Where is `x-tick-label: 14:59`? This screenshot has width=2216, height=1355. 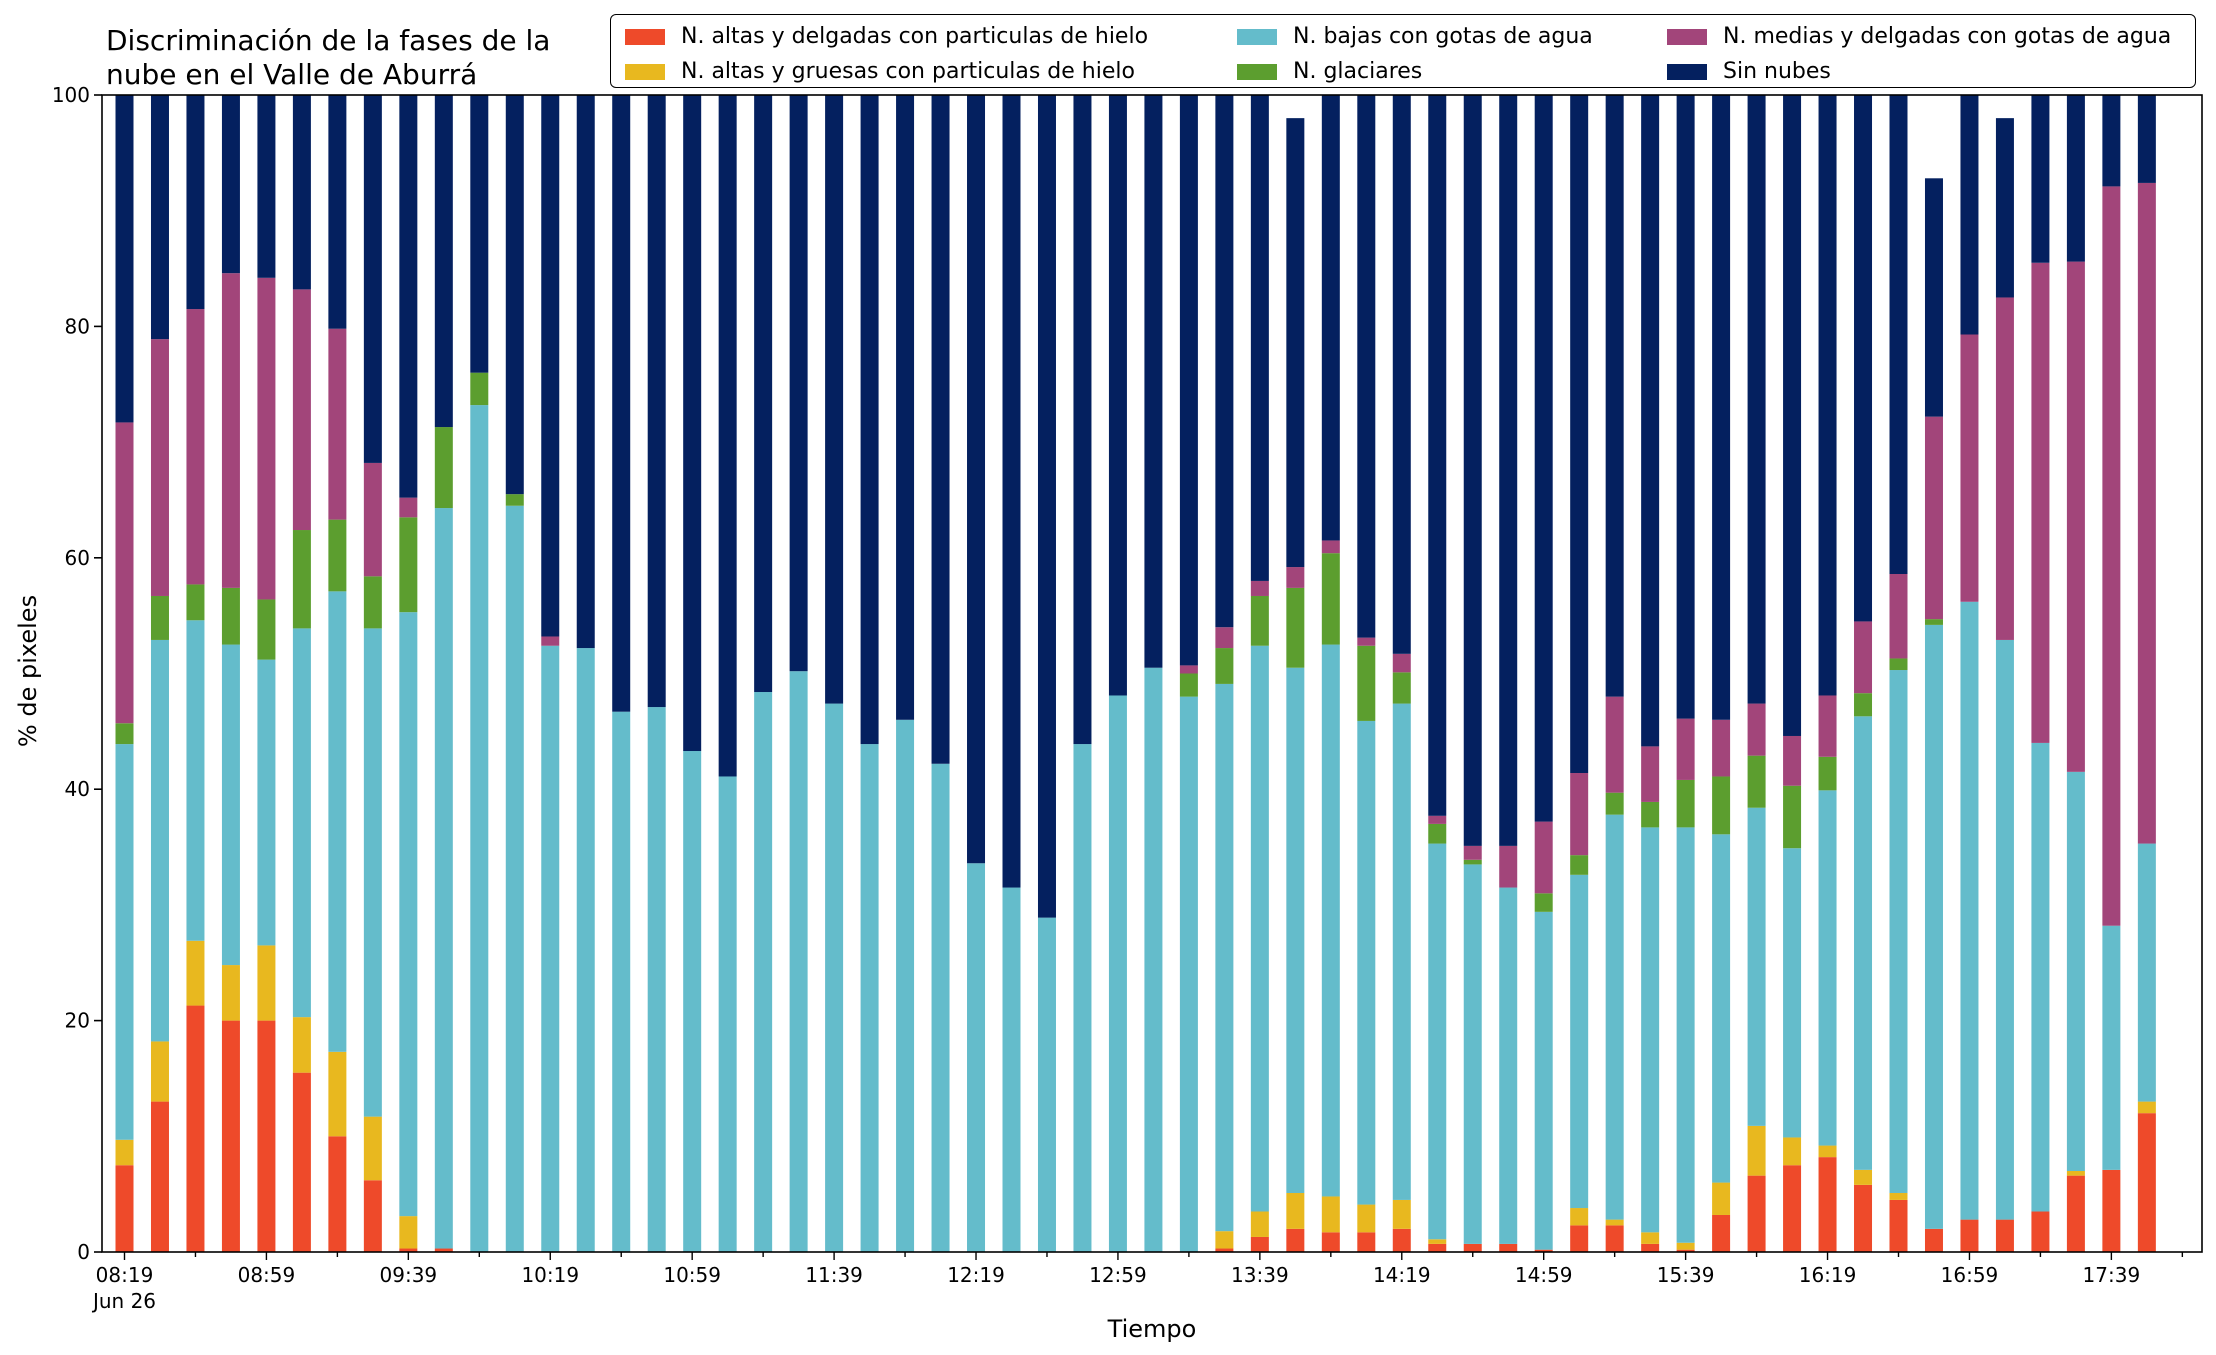 x-tick-label: 14:59 is located at coordinates (1544, 1275).